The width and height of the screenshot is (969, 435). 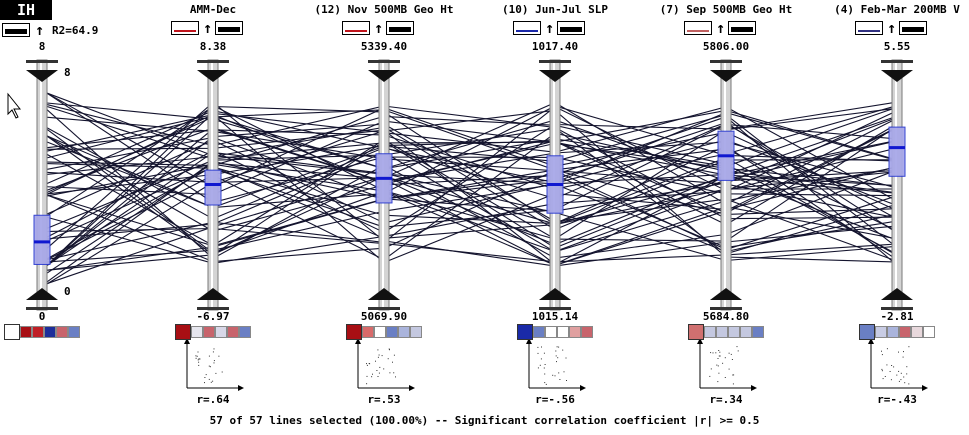 I want to click on correlation-value: r=-.56, so click(x=555, y=399).